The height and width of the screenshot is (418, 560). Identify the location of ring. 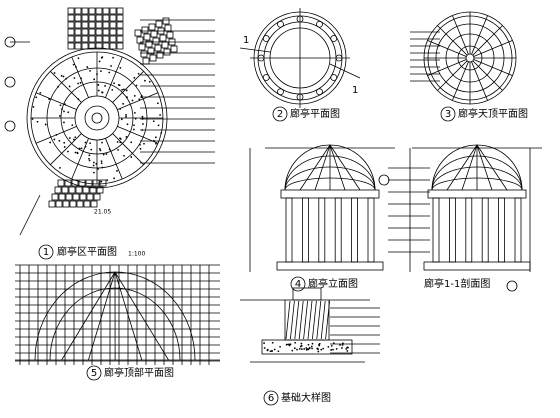
(97, 118).